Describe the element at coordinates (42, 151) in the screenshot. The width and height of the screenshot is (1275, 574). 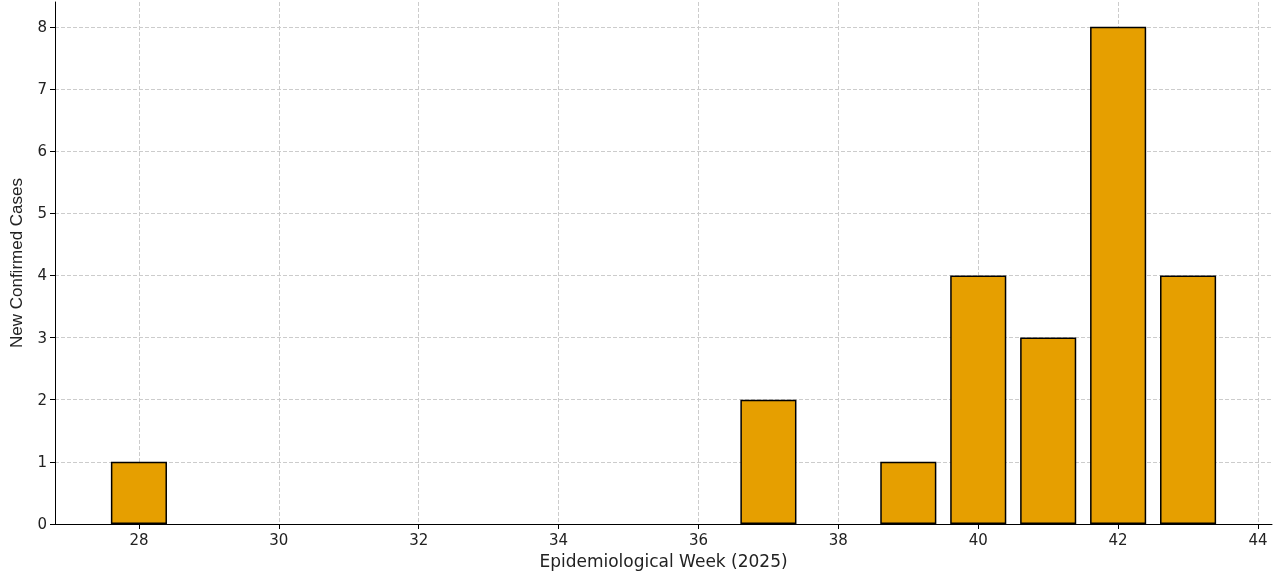
I see `y-tick-label: 6` at that location.